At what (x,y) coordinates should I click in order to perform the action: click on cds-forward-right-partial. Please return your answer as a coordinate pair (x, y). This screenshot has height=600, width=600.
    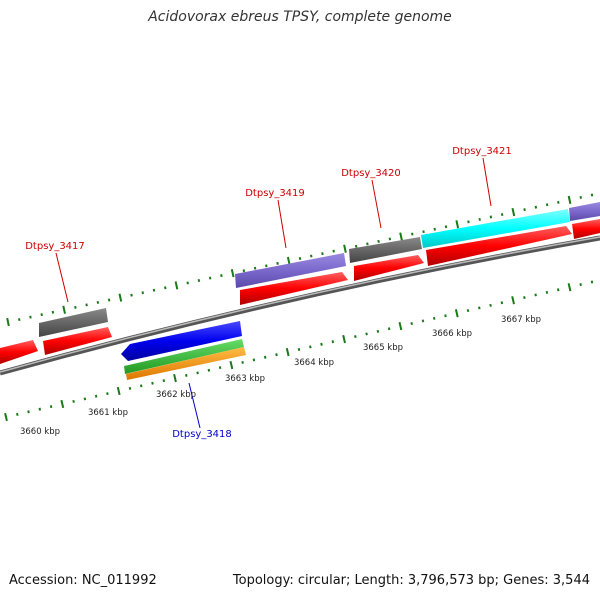
    Looking at the image, I should click on (586, 229).